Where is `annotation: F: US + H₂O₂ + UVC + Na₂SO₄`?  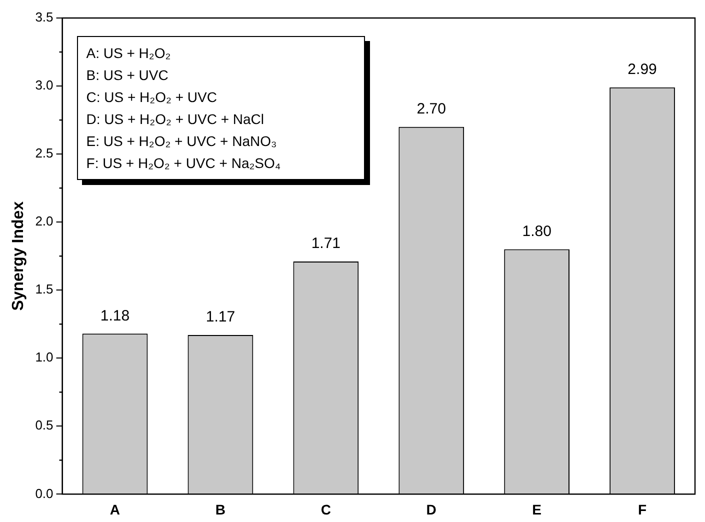
annotation: F: US + H₂O₂ + UVC + Na₂SO₄ is located at coordinates (184, 163).